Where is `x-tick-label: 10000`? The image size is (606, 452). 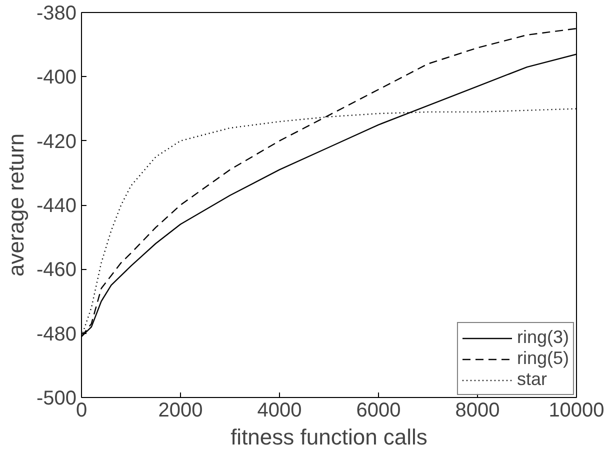
x-tick-label: 10000 is located at coordinates (576, 411).